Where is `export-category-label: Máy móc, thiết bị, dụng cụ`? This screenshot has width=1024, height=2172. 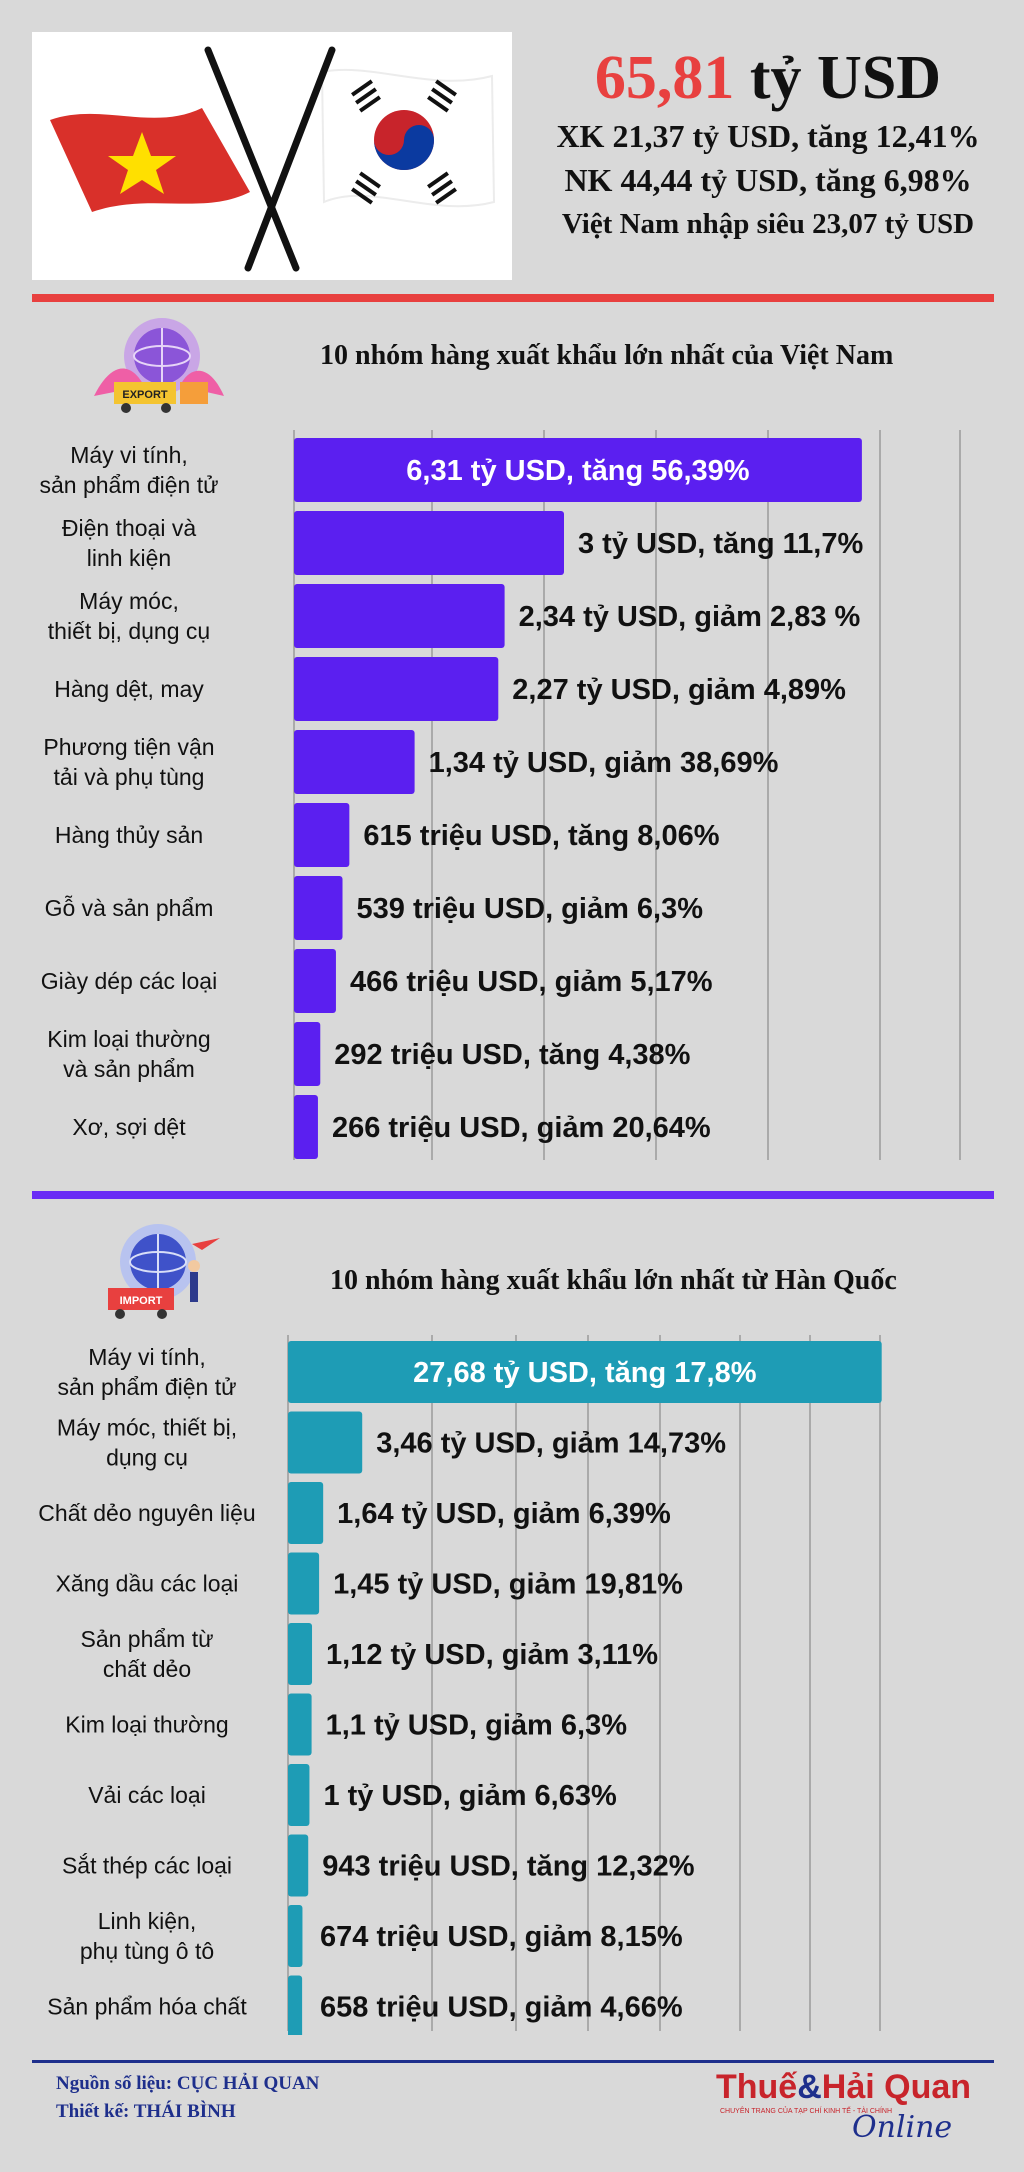
export-category-label: Máy móc, thiết bị, dụng cụ is located at coordinates (129, 616).